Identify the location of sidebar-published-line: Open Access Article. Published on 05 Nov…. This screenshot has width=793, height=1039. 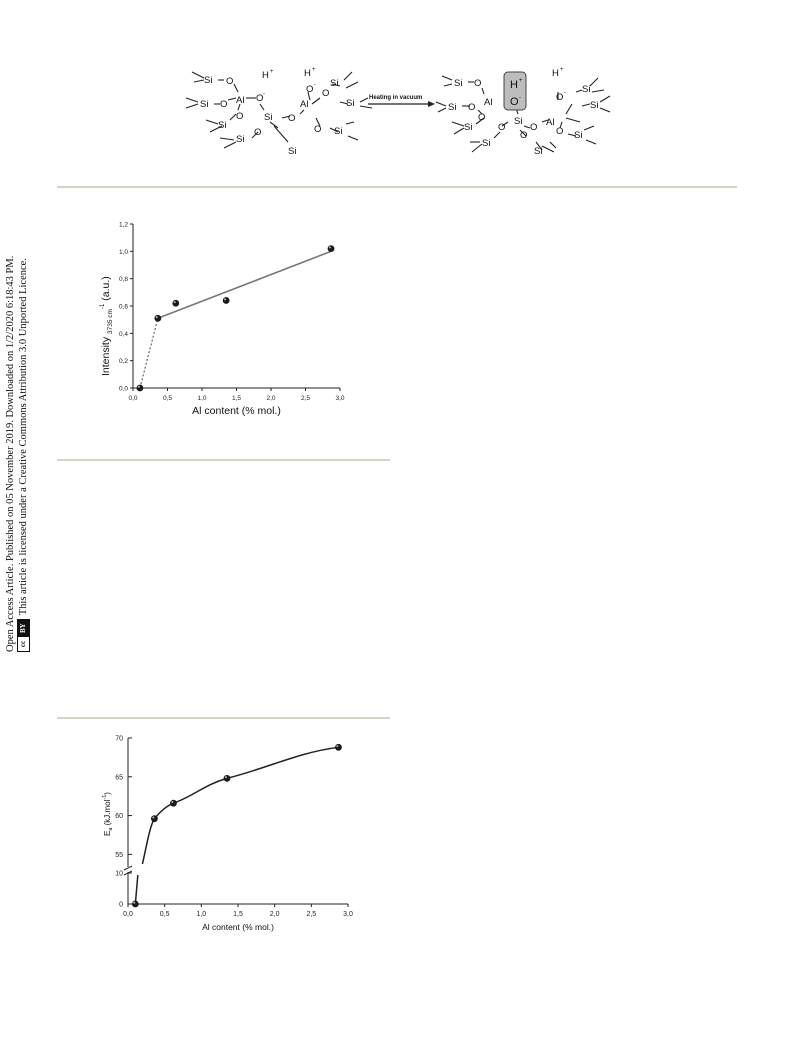
(10, 453).